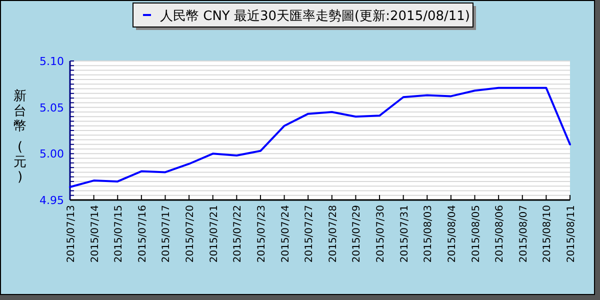 The image size is (600, 300). I want to click on x-tick-label: 2015/08/04, so click(452, 234).